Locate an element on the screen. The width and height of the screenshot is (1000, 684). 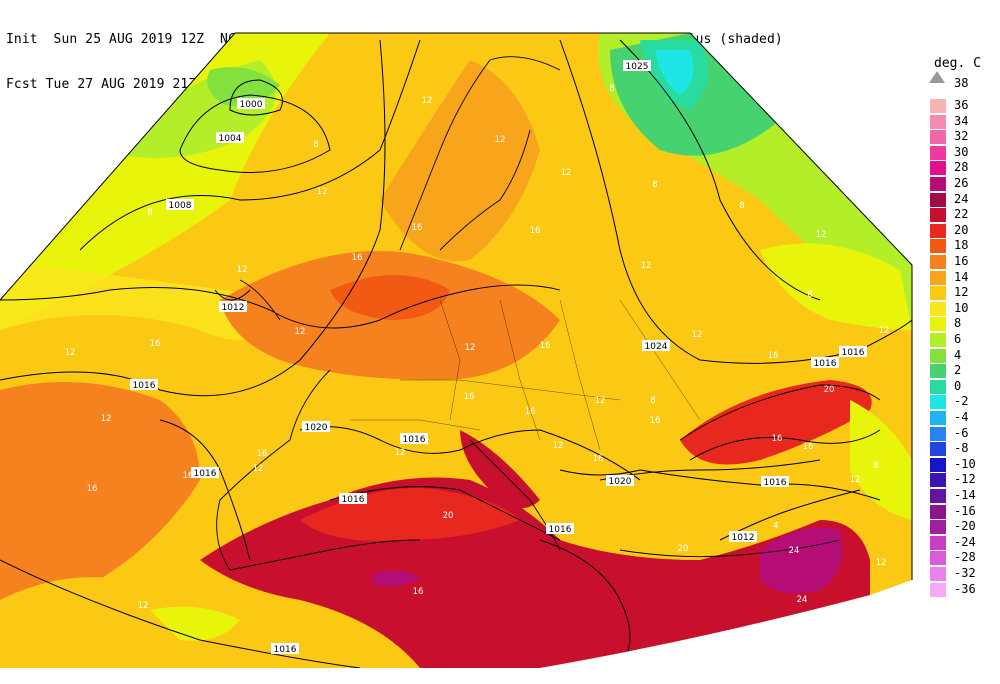
legend-label: 26 is located at coordinates (961, 183).